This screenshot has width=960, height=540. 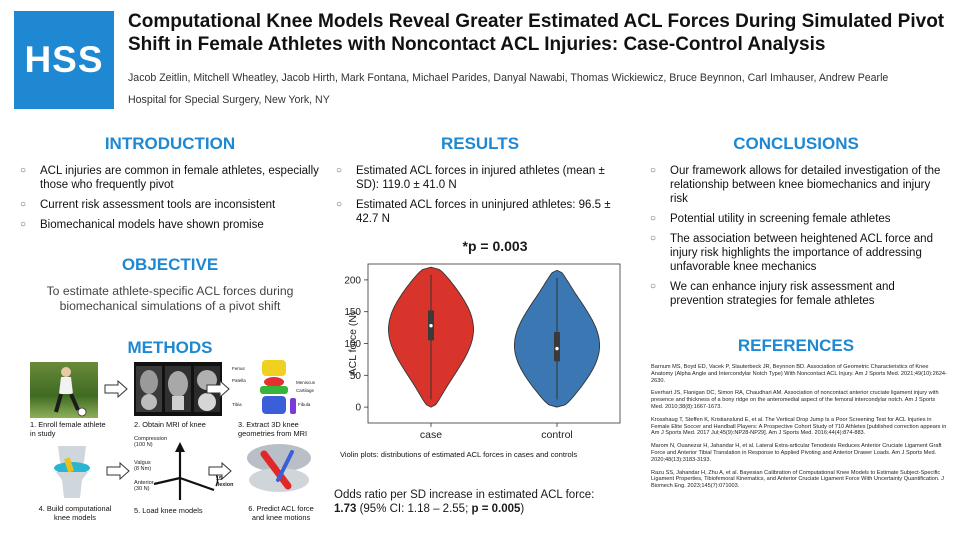 I want to click on method-step-4: 4. Build computational knee models, so click(x=75, y=513).